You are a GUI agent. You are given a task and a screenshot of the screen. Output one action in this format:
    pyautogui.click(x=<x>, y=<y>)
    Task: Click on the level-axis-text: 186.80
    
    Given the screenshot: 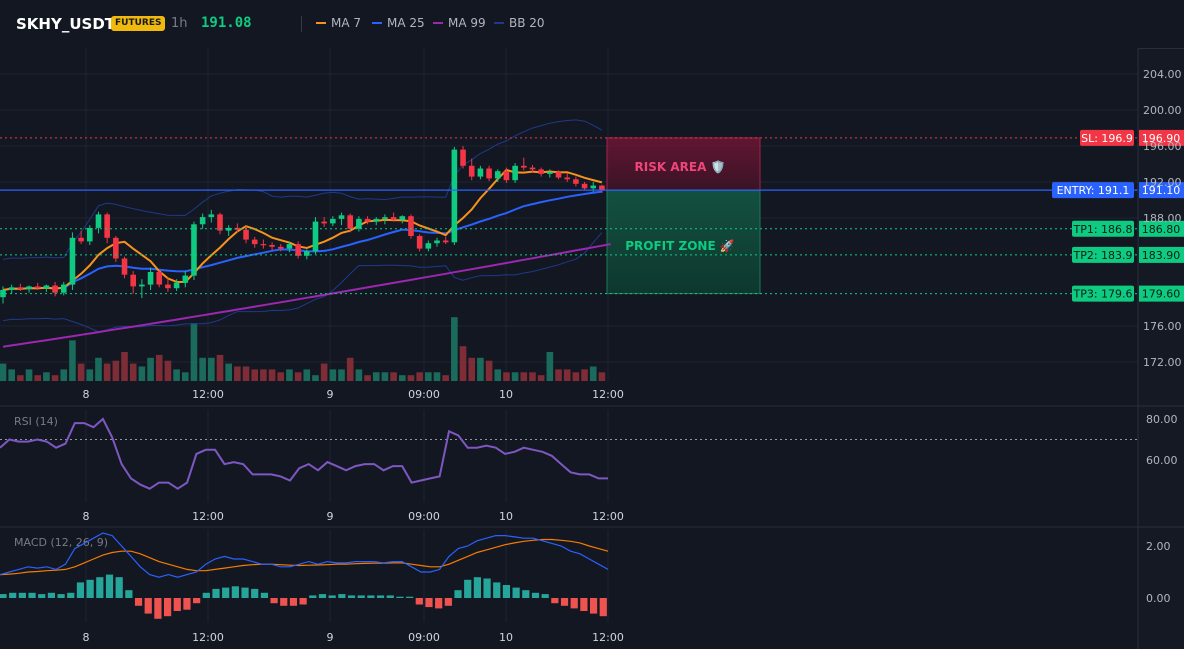 What is the action you would take?
    pyautogui.click(x=1161, y=229)
    